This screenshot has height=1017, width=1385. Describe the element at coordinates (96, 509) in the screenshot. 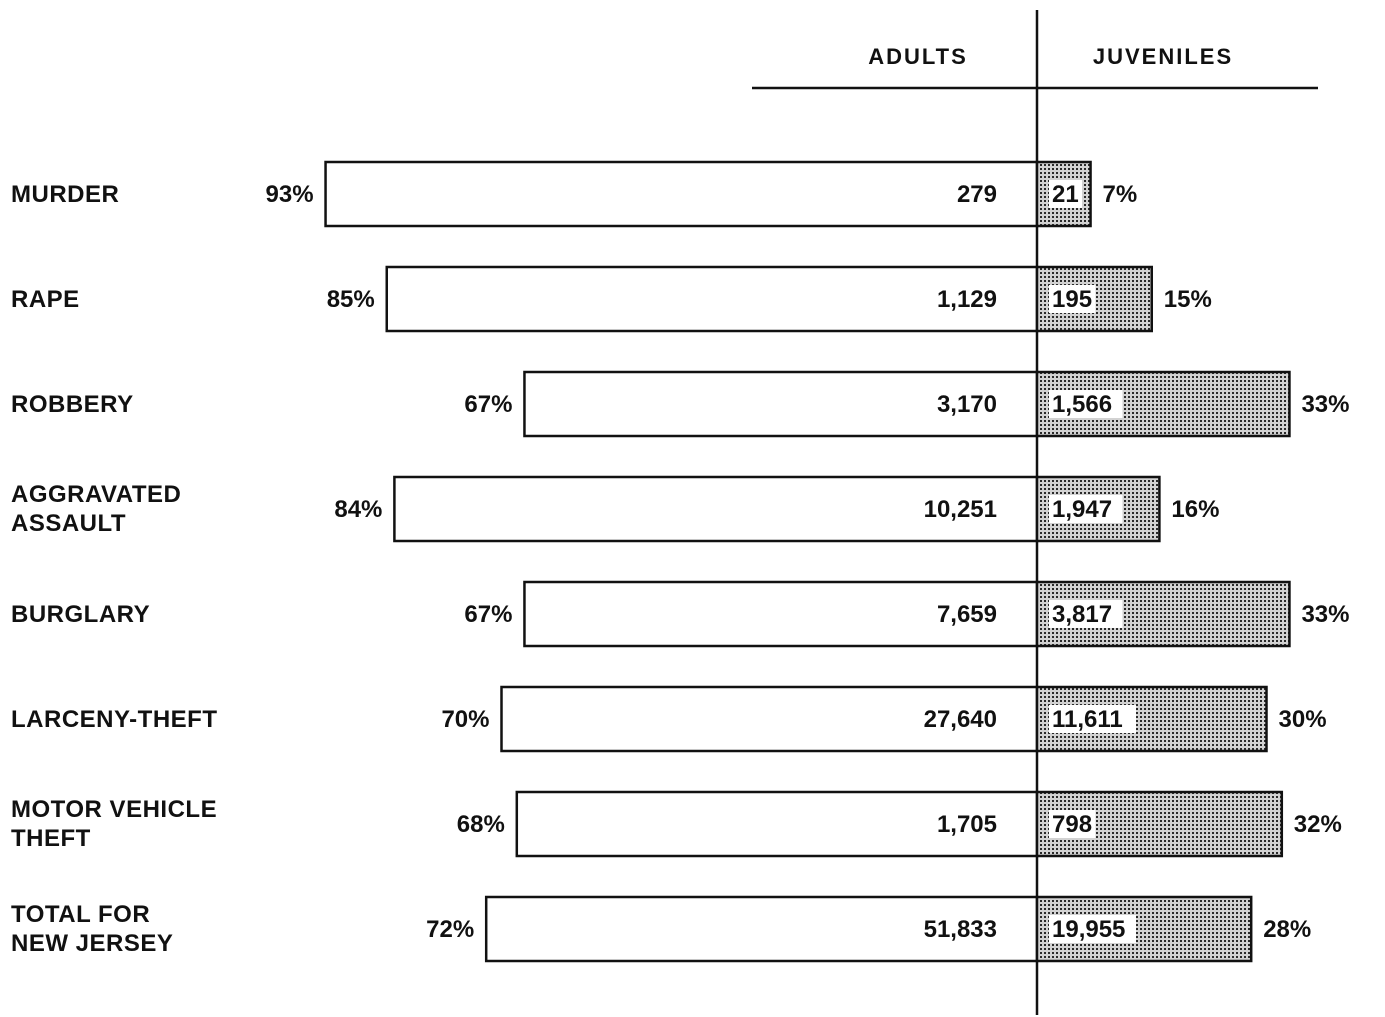

I see `category-label: AGGRAVATED ASSAULT` at that location.